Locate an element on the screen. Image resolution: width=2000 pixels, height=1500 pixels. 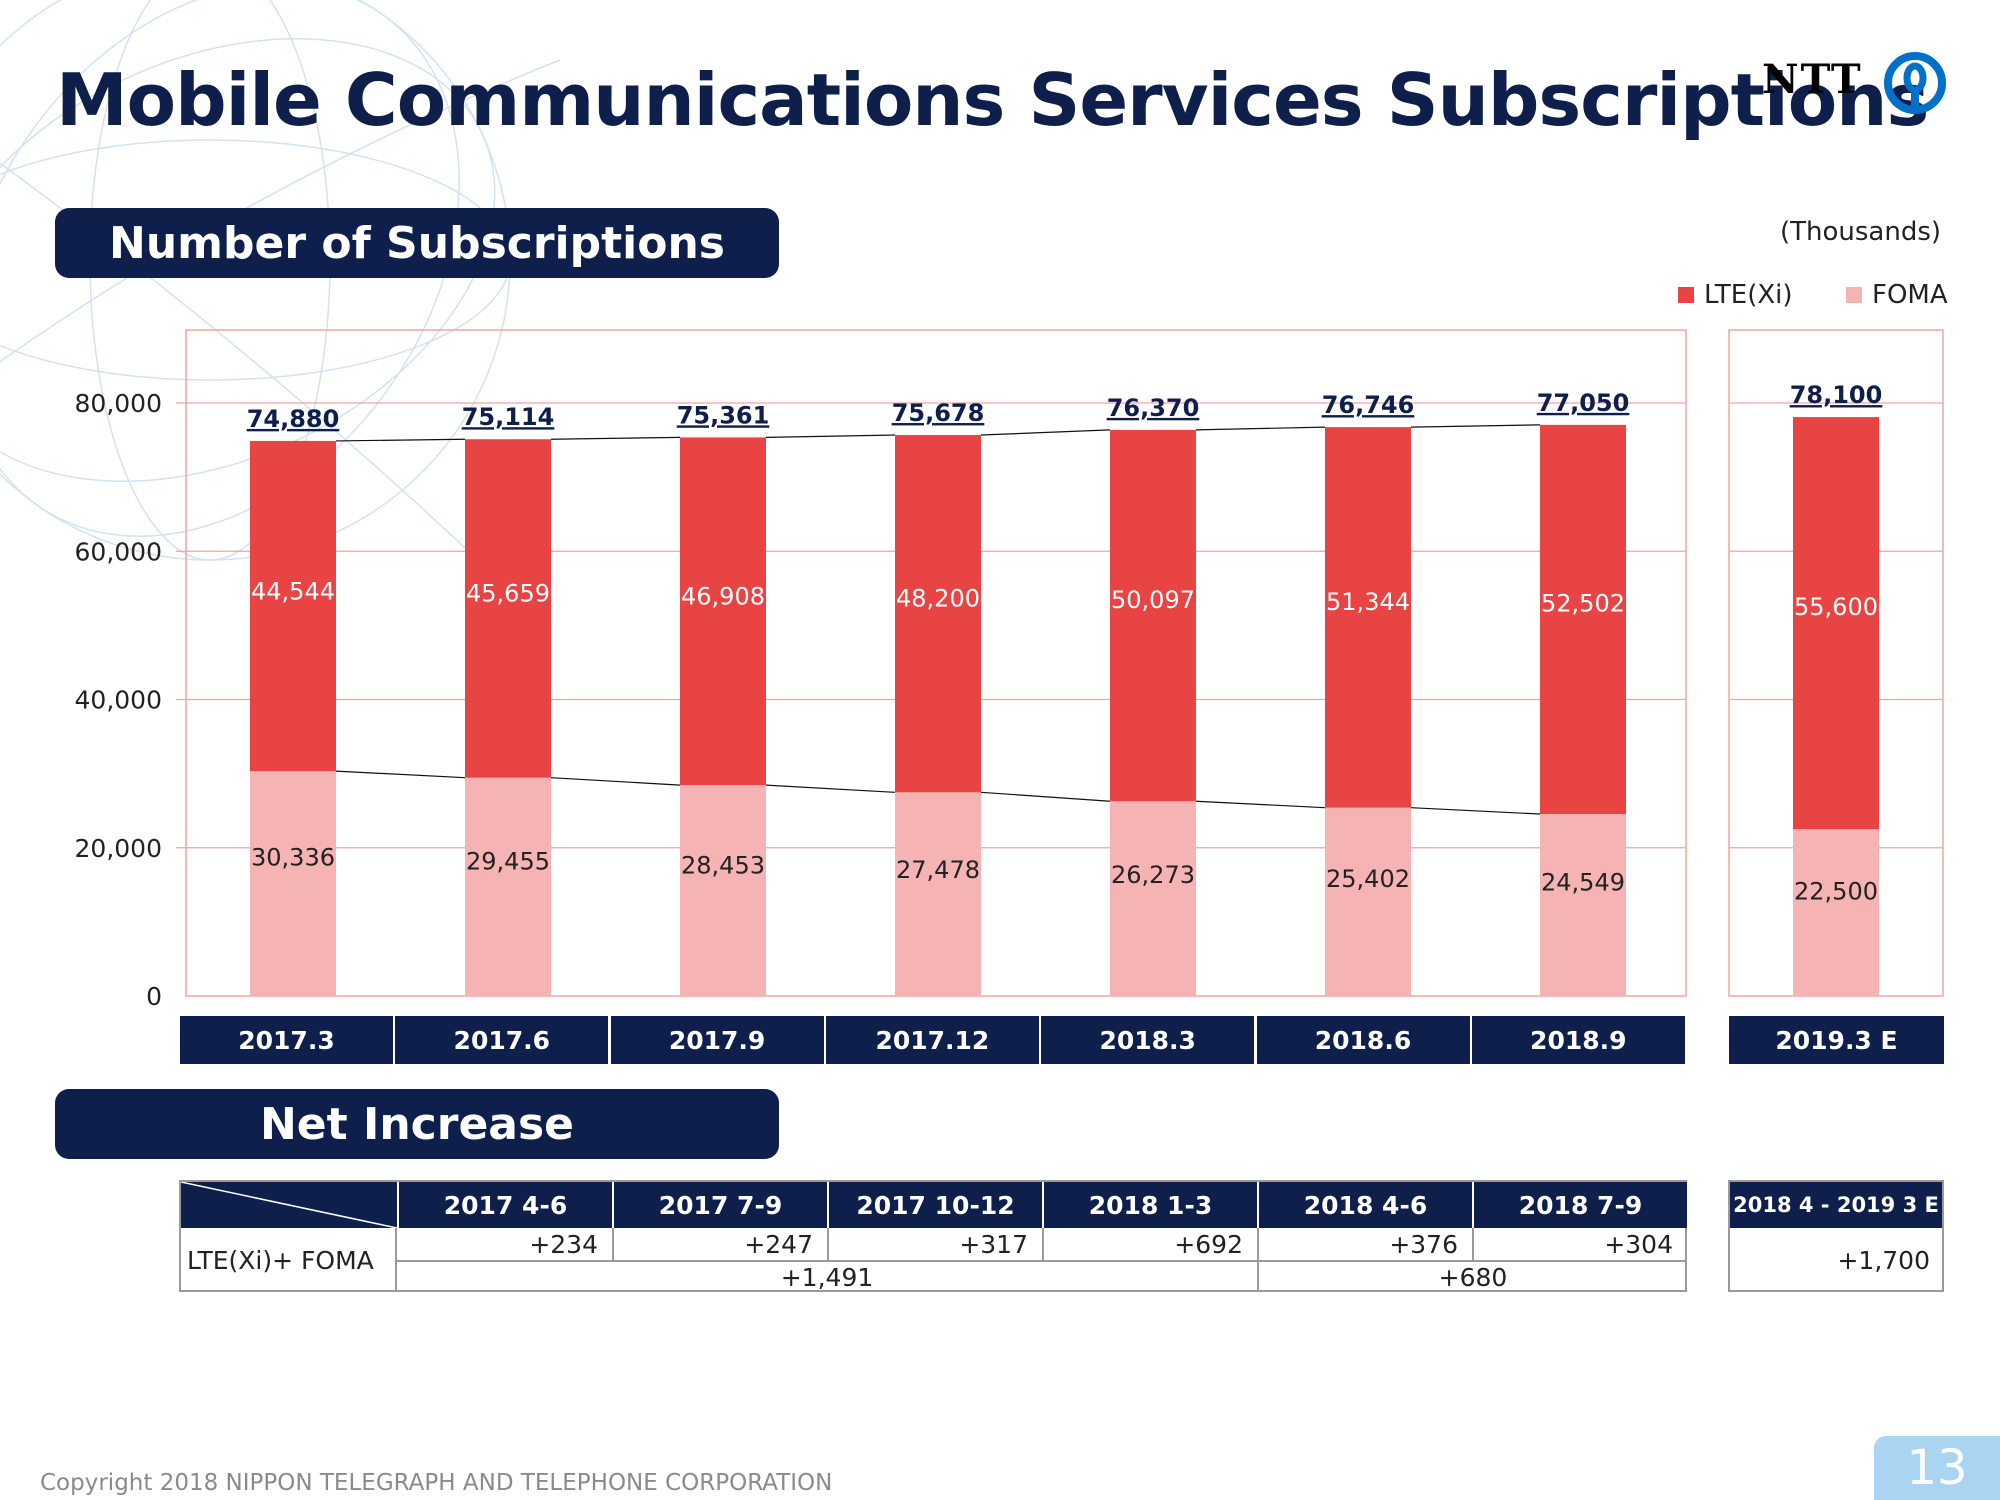
legend-lte: LTE(Xi) is located at coordinates (1735, 295).